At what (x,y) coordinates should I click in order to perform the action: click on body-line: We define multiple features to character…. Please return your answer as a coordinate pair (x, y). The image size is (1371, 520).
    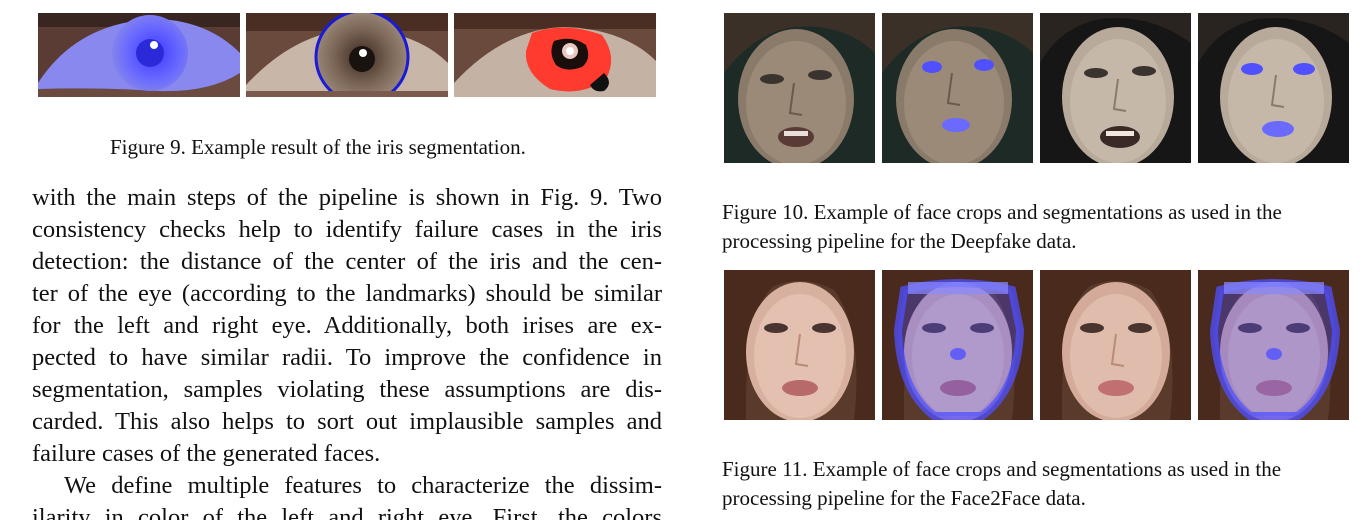
    Looking at the image, I should click on (363, 485).